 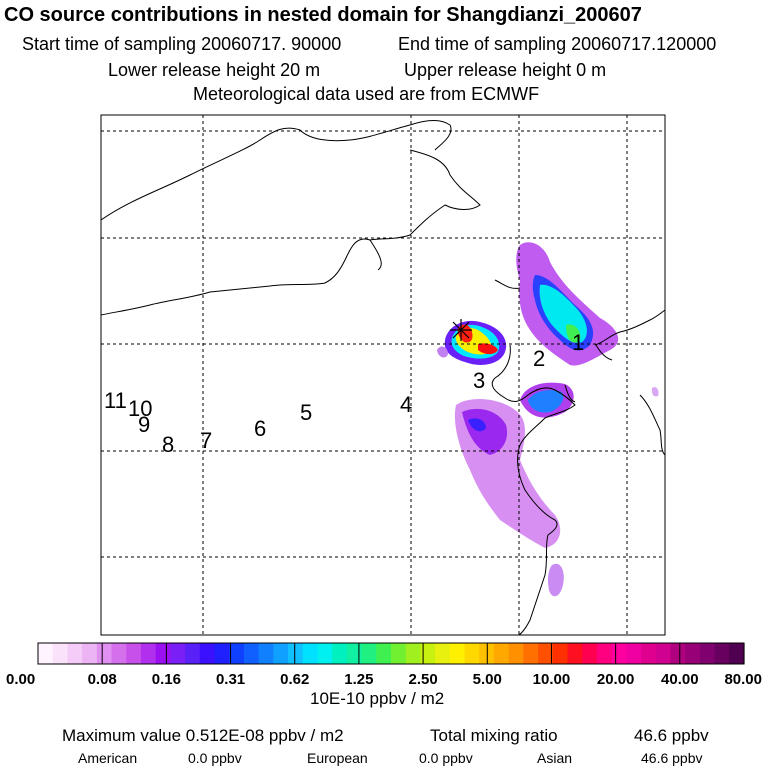 I want to click on met-data-note: Meteorological data used are from ECMWF, so click(x=366, y=94).